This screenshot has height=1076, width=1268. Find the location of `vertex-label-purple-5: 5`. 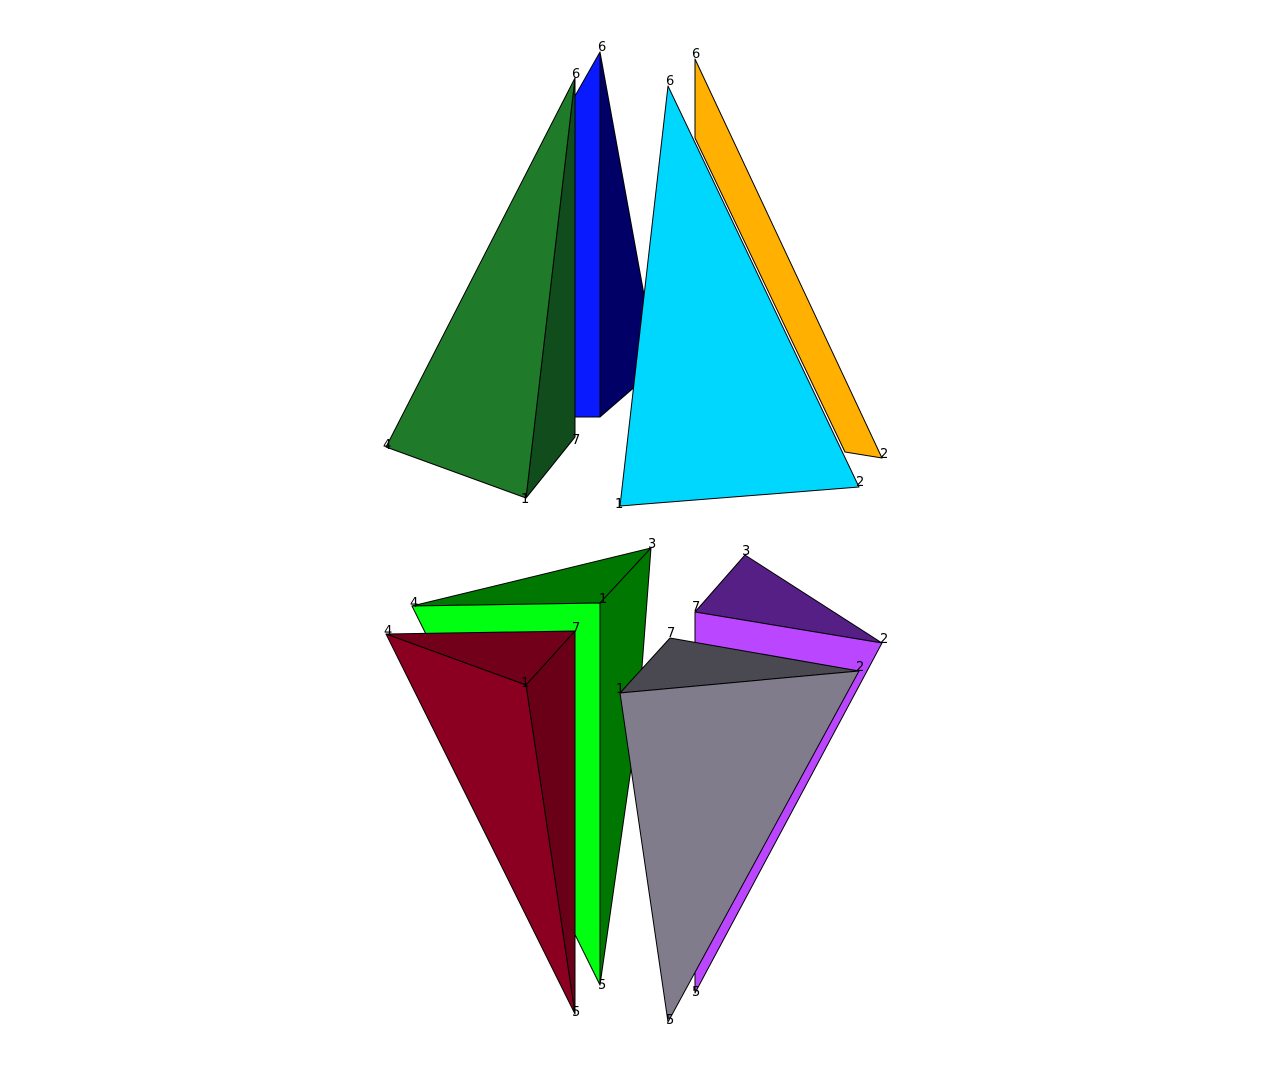

vertex-label-purple-5: 5 is located at coordinates (696, 992).